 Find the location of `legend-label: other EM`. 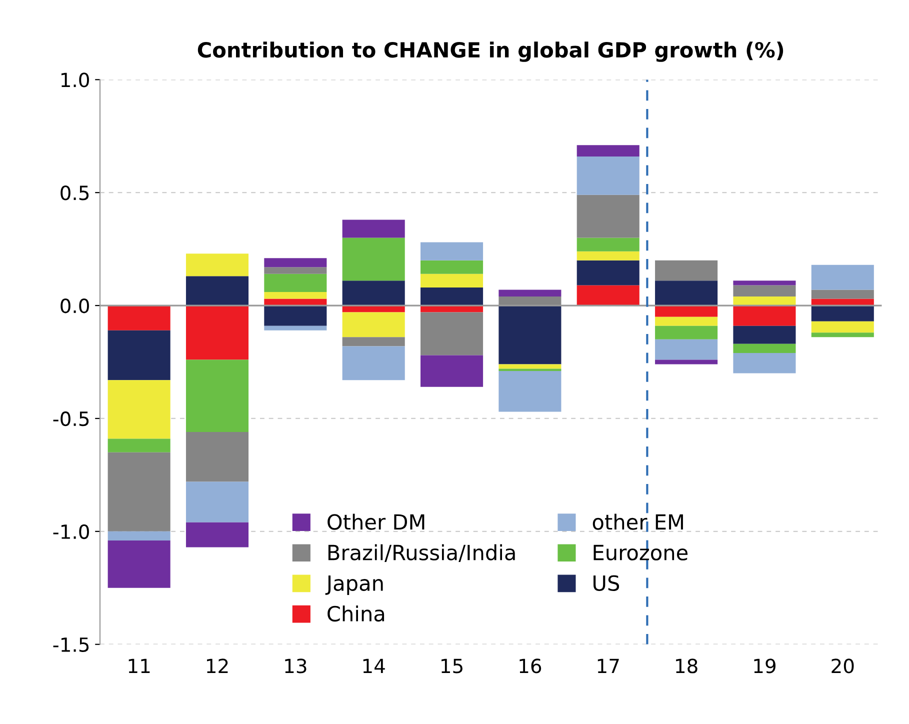

legend-label: other EM is located at coordinates (637, 522).